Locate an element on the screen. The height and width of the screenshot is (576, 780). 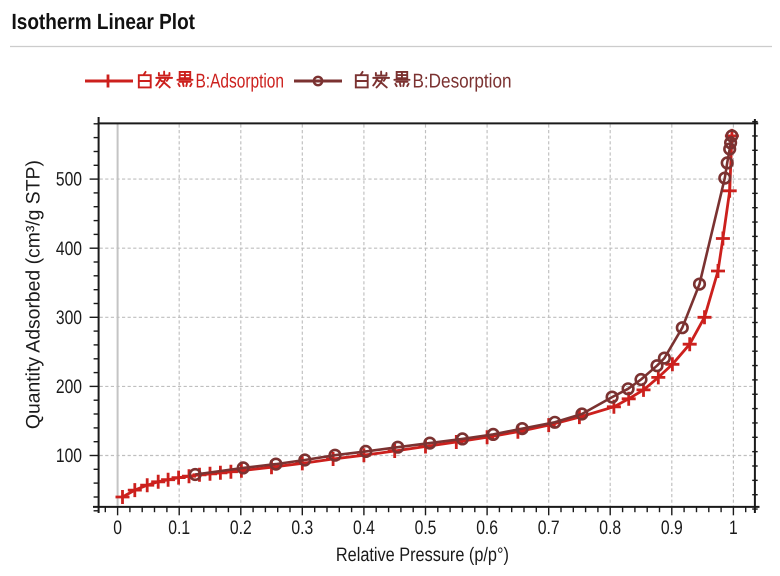
svg-text: 400 is located at coordinates (69, 249).